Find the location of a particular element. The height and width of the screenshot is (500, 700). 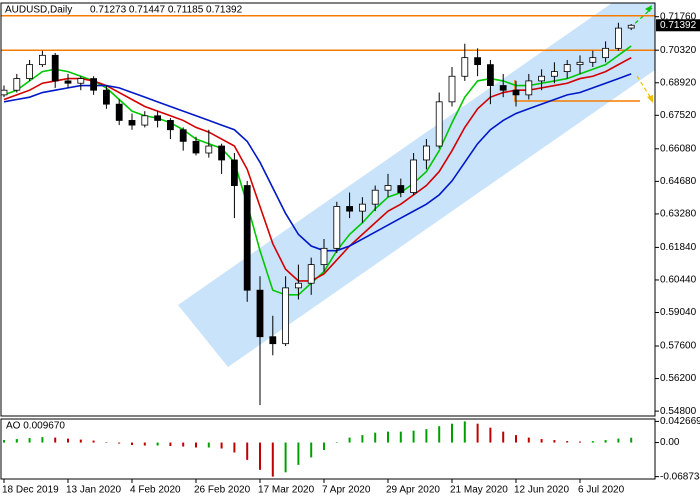

x-tick-label: 26 Feb 2020 is located at coordinates (222, 490).